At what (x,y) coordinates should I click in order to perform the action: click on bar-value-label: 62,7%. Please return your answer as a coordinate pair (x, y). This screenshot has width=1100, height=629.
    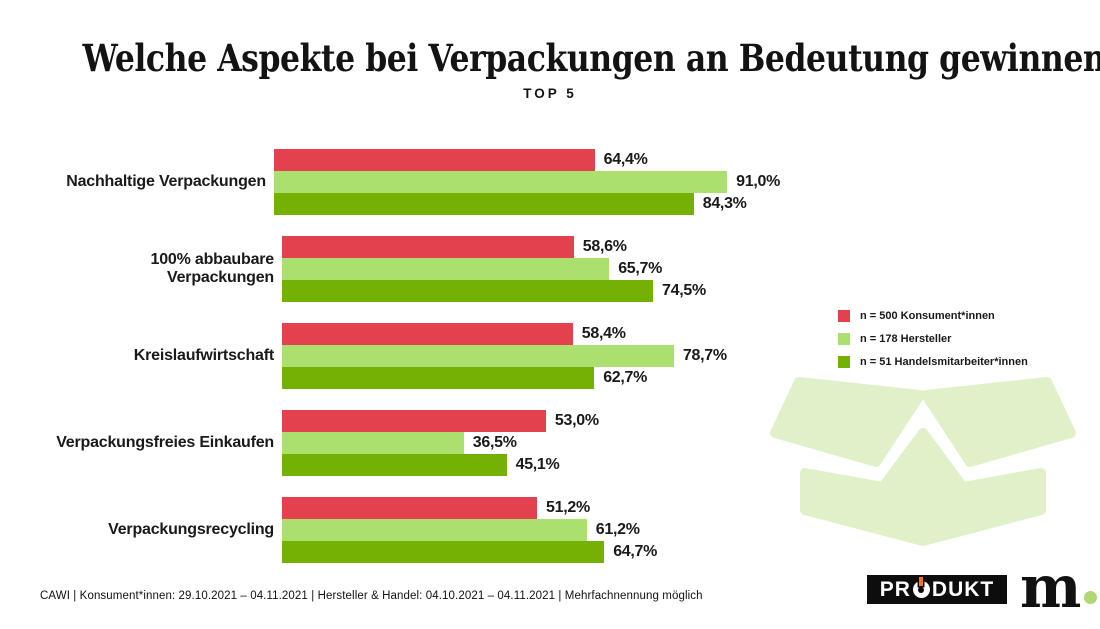
    Looking at the image, I should click on (625, 377).